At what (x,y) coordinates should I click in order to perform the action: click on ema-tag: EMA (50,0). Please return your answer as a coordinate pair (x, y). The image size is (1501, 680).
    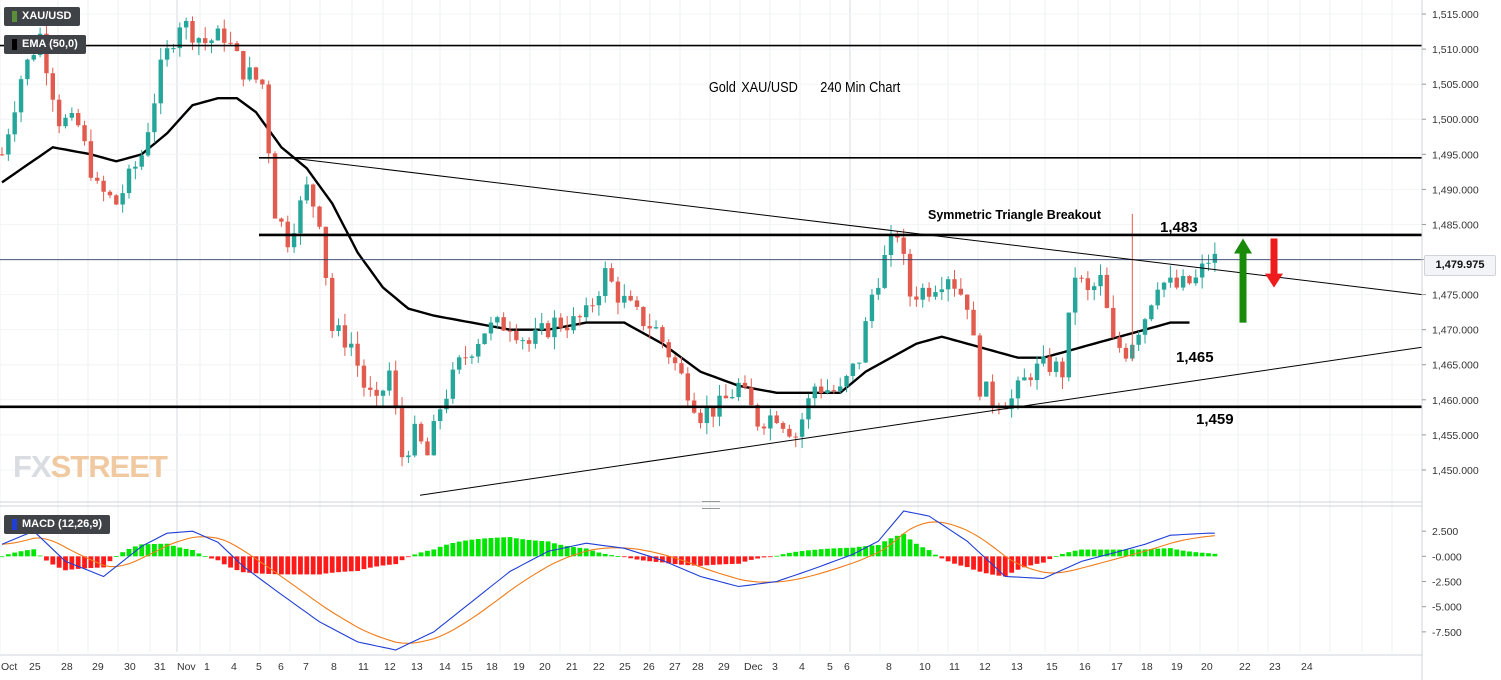
    Looking at the image, I should click on (45, 44).